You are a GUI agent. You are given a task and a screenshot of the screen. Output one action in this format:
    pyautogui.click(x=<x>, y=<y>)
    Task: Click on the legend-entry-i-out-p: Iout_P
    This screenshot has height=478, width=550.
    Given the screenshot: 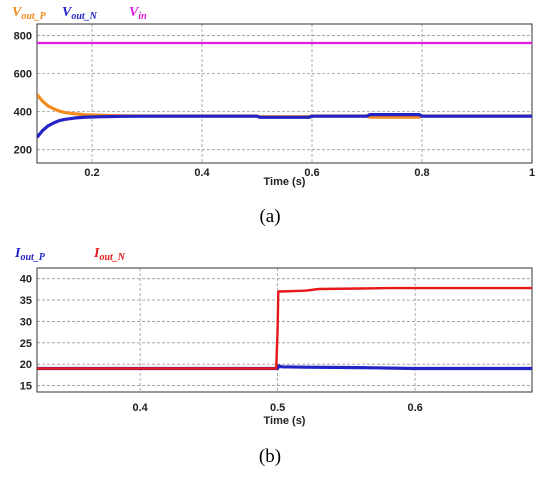 What is the action you would take?
    pyautogui.click(x=30, y=254)
    